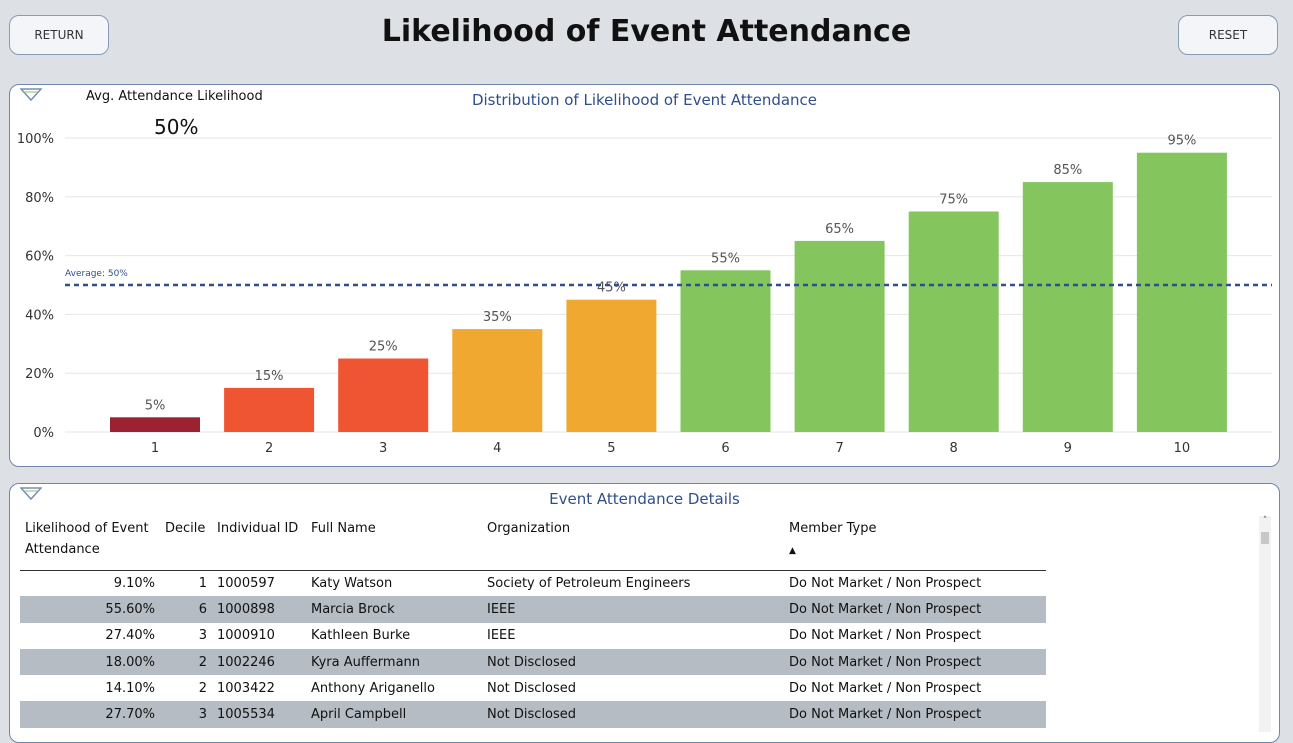 This screenshot has width=1293, height=743. What do you see at coordinates (246, 636) in the screenshot?
I see `cell-individual-id: 1000910` at bounding box center [246, 636].